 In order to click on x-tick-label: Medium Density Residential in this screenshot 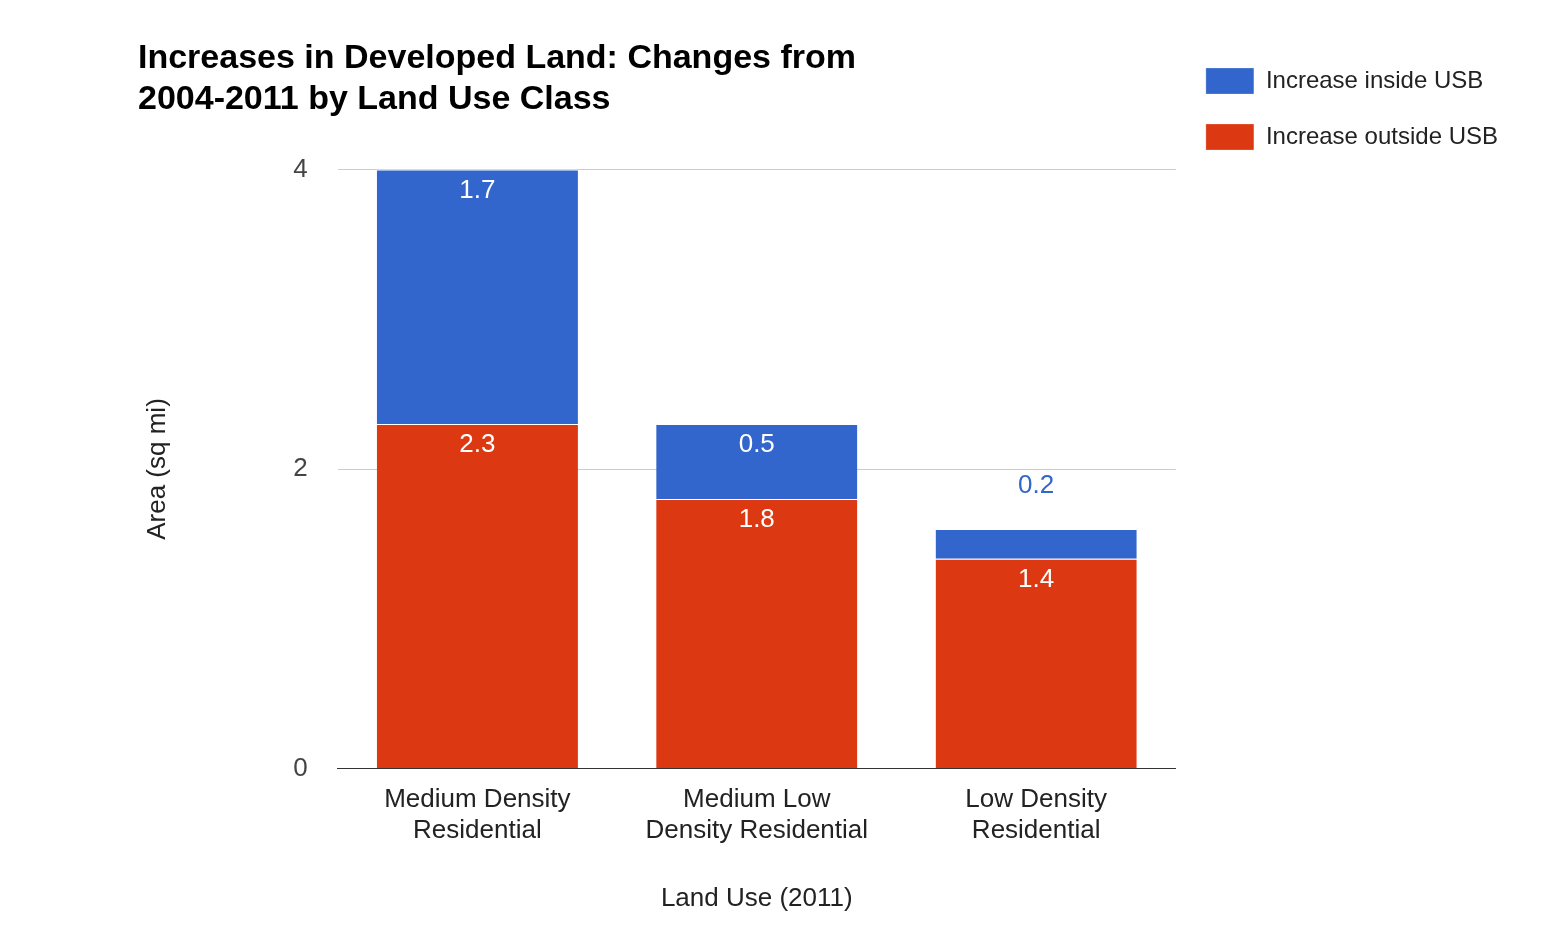, I will do `click(477, 814)`.